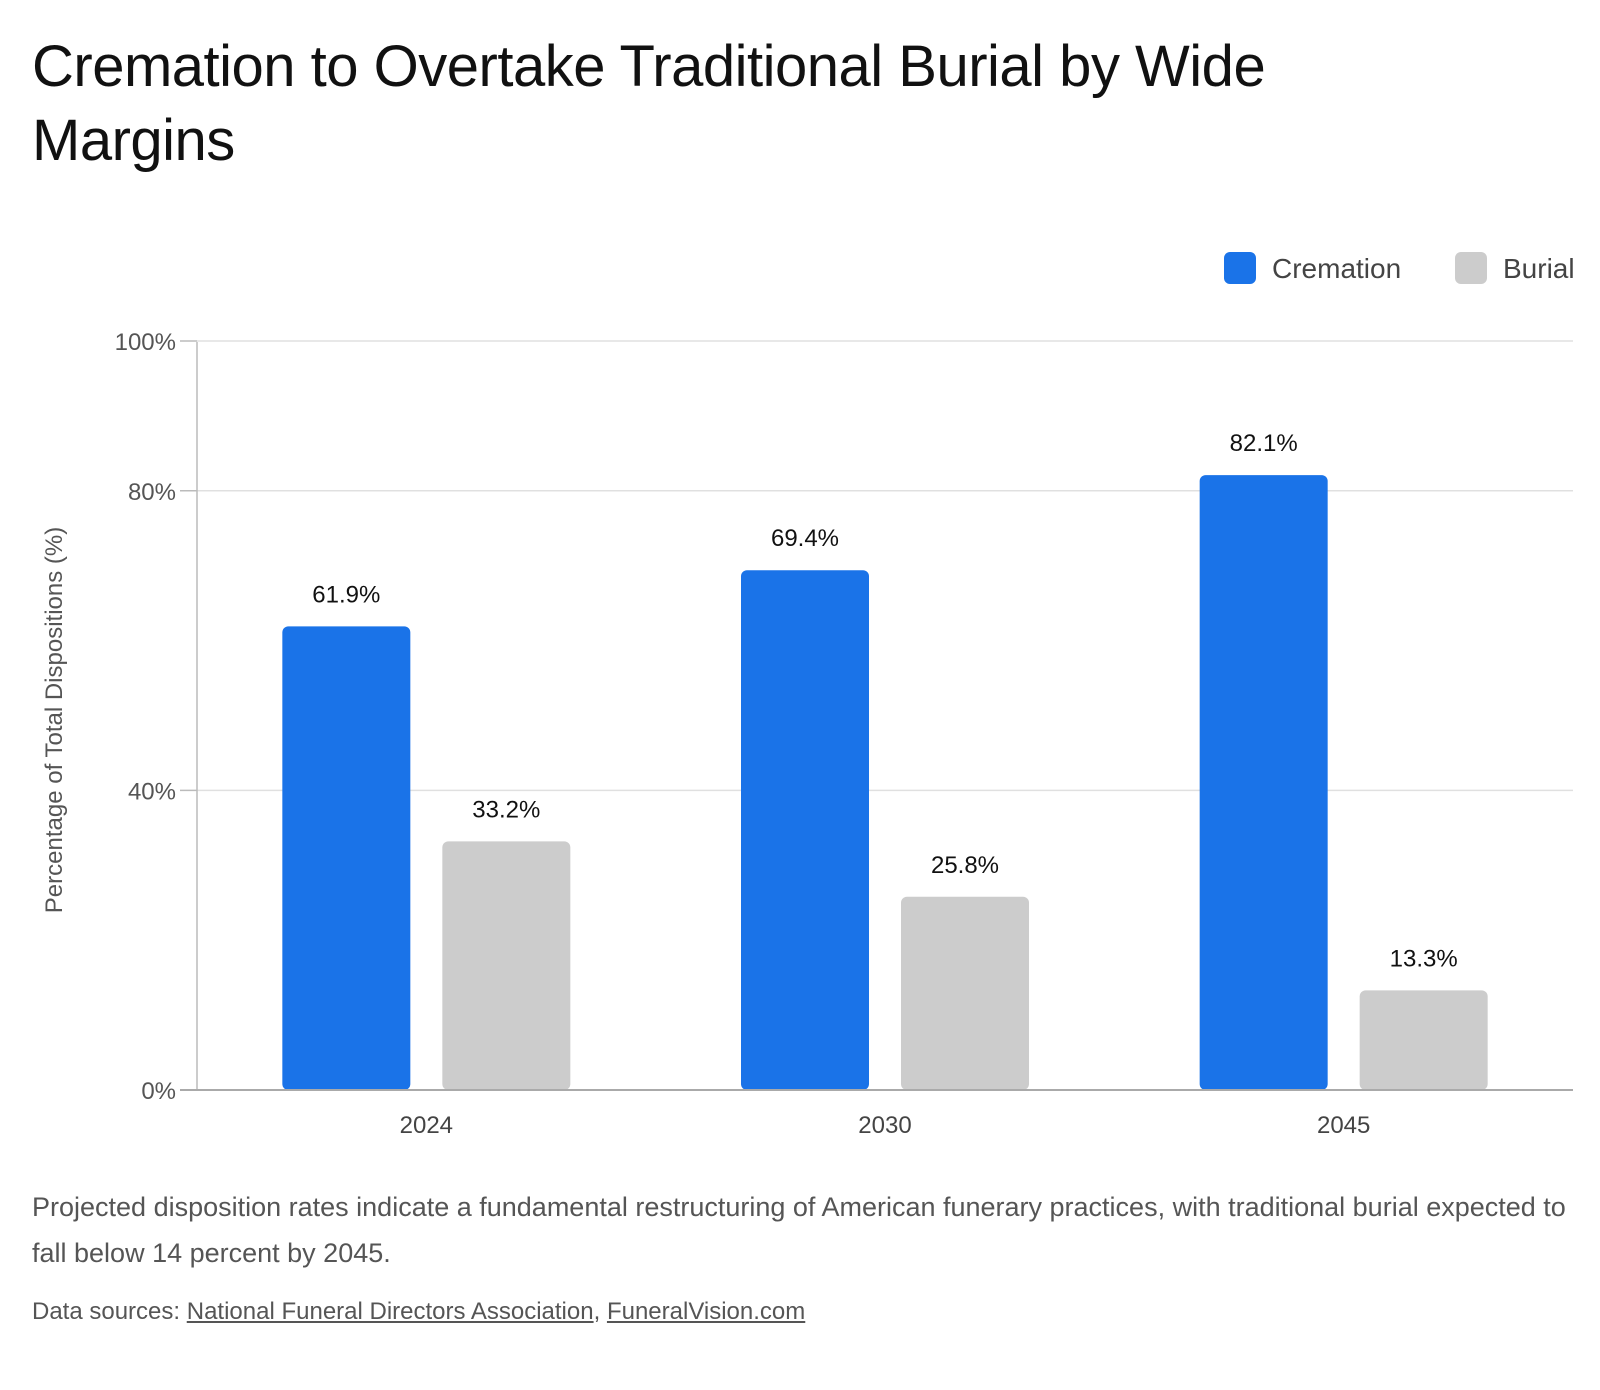  What do you see at coordinates (152, 791) in the screenshot?
I see `y-tick-label: 40%` at bounding box center [152, 791].